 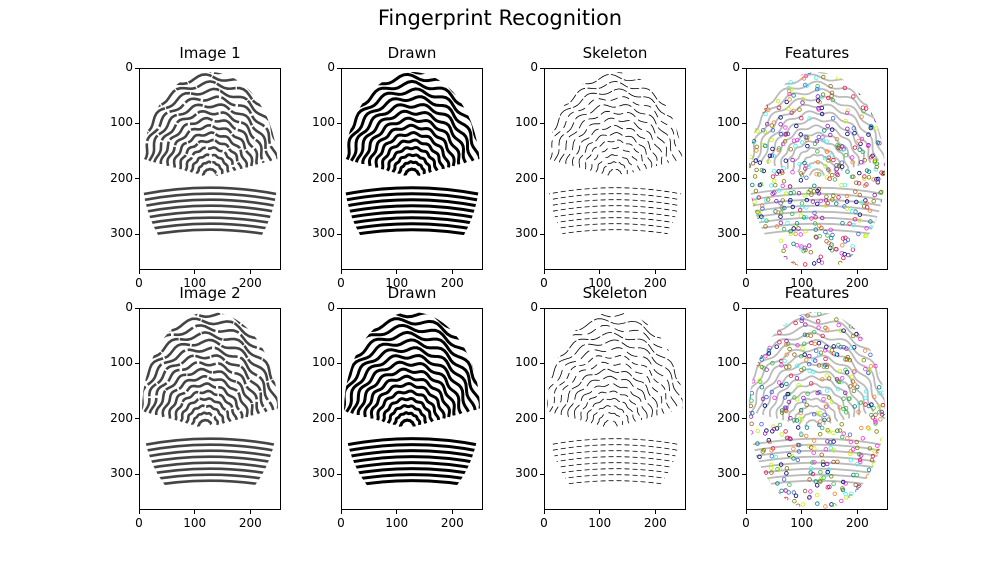 I want to click on y-tick-label: 200, so click(x=323, y=417).